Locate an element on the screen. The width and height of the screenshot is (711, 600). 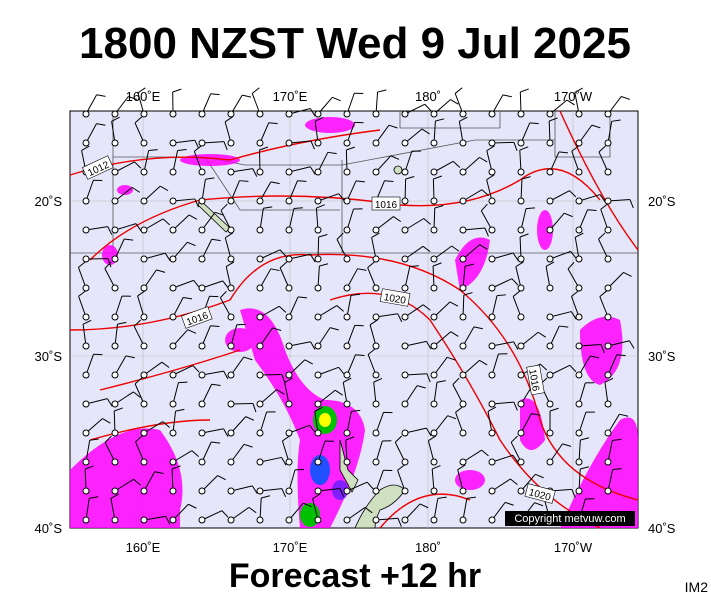
latitude-label: 40˚S is located at coordinates (662, 528).